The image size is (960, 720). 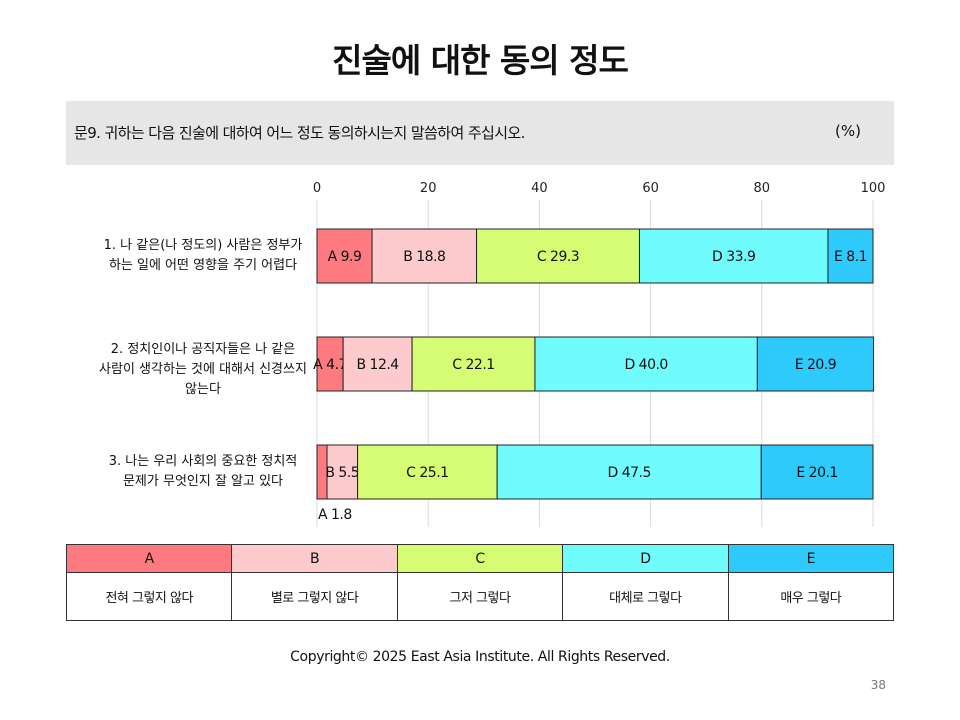 What do you see at coordinates (480, 60) in the screenshot?
I see `page-title: 진술에 대한 동의 정도` at bounding box center [480, 60].